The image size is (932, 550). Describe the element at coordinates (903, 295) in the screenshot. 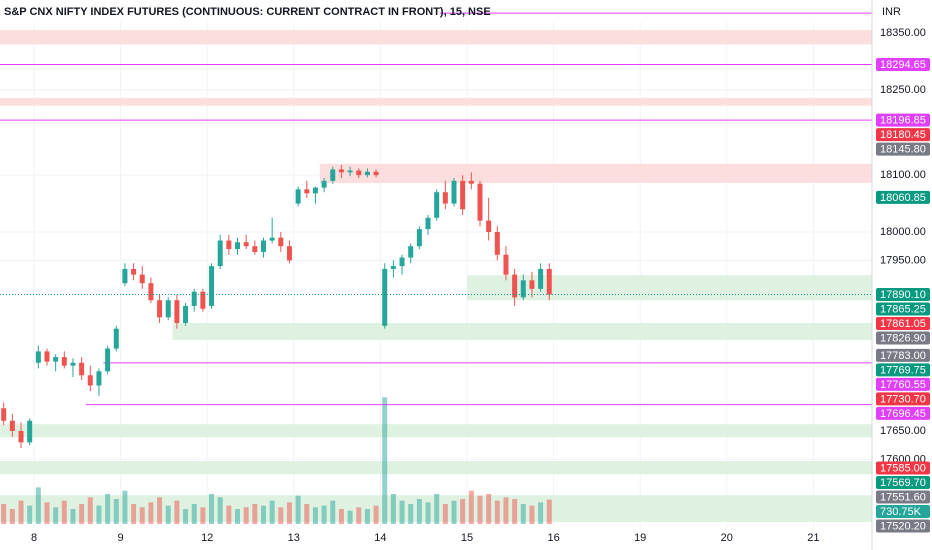

I see `price-tag-label: 17890.10` at that location.